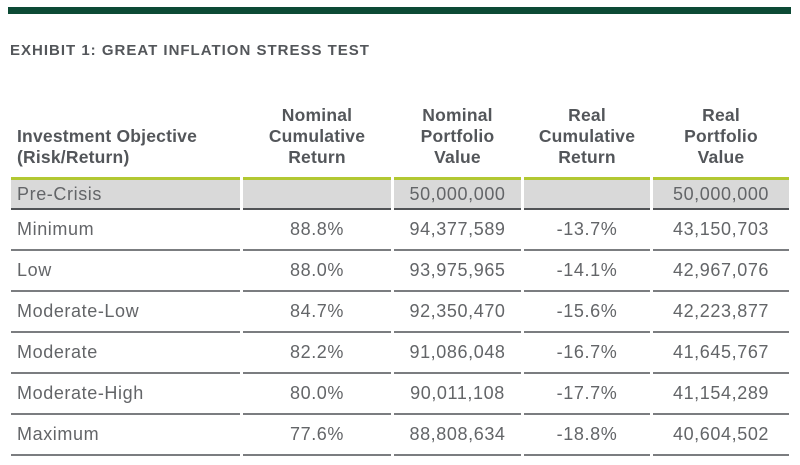 This screenshot has height=465, width=800. Describe the element at coordinates (317, 435) in the screenshot. I see `cell-nominal-cumulative-return: 77.6%` at that location.